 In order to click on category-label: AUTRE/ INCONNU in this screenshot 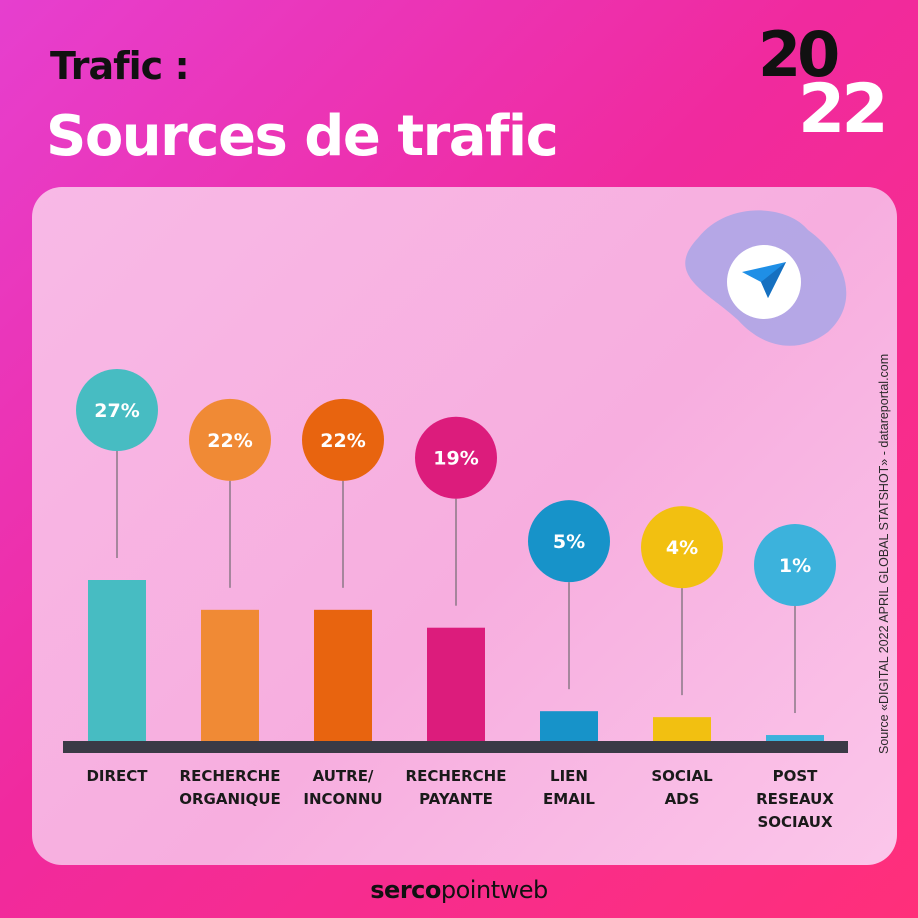, I will do `click(343, 787)`.